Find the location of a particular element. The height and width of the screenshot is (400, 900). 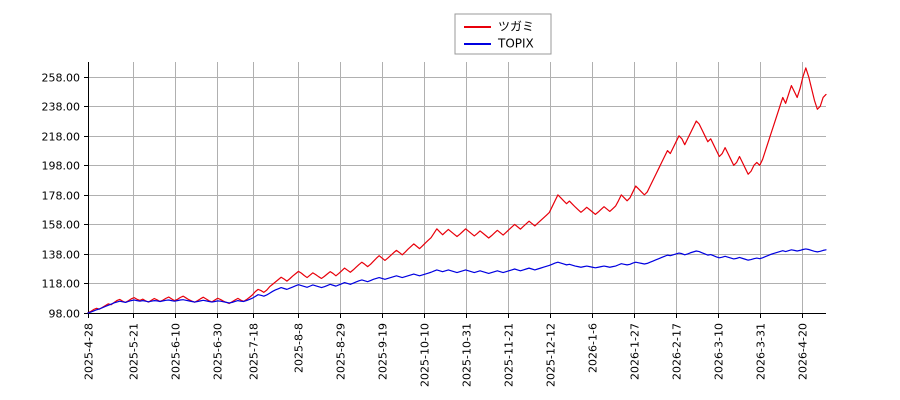

y-axis-tick-label: 138.00 is located at coordinates (61, 255).